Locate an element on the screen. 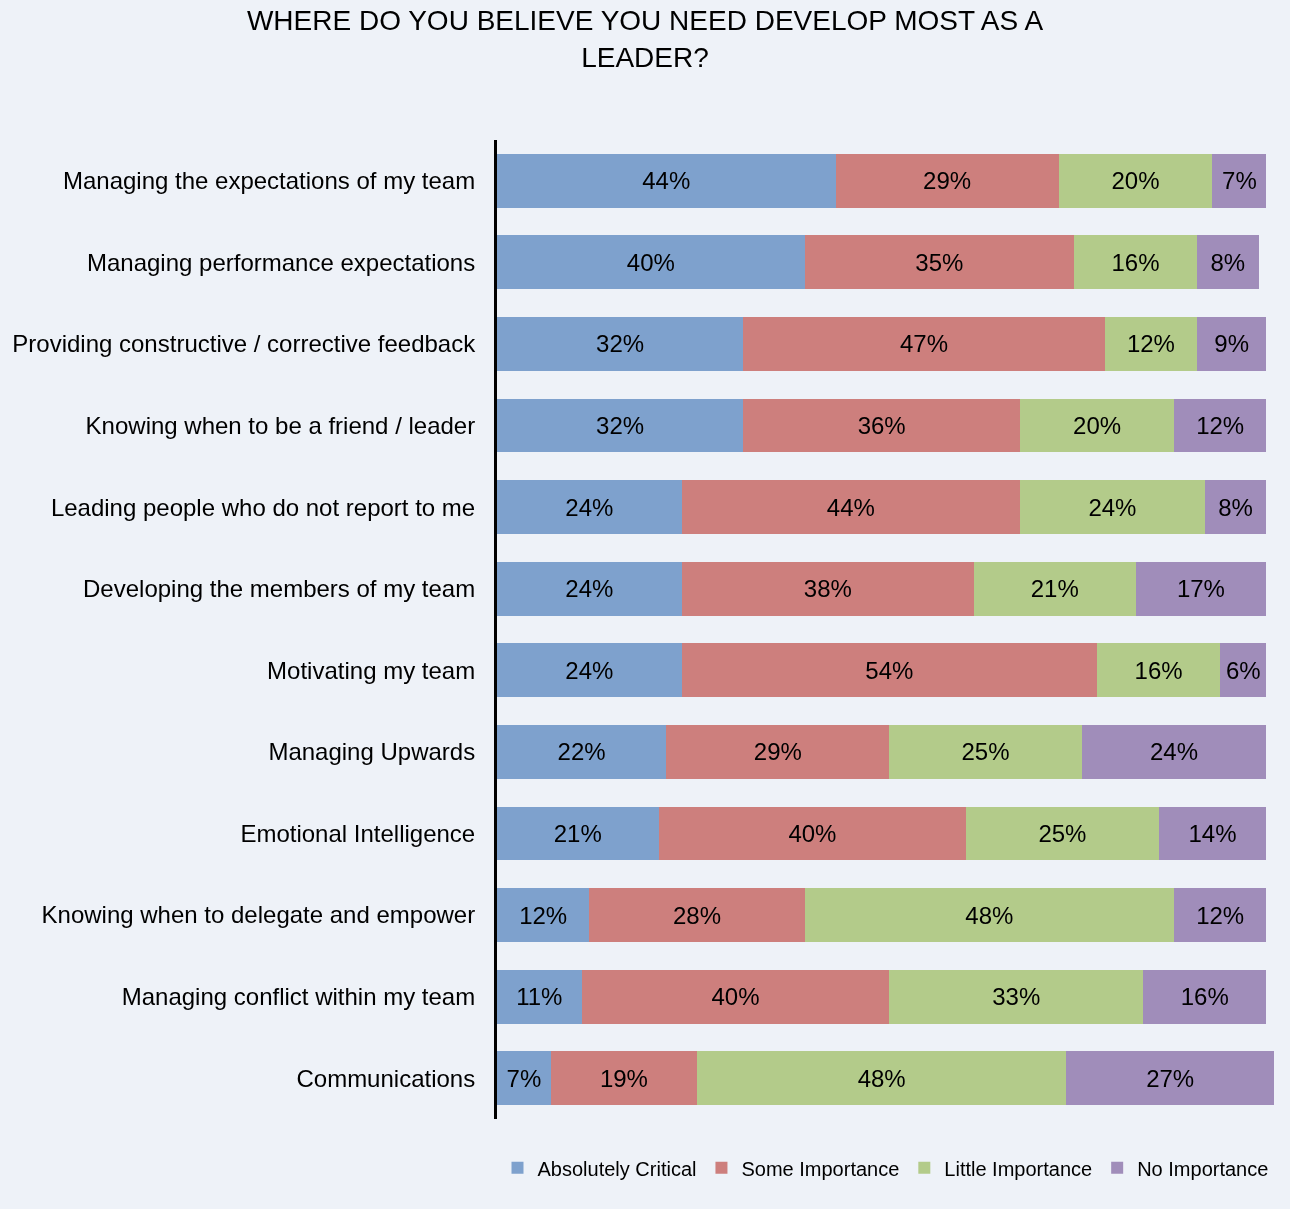  y-tick-label: Managing the expectations of my team is located at coordinates (269, 181).